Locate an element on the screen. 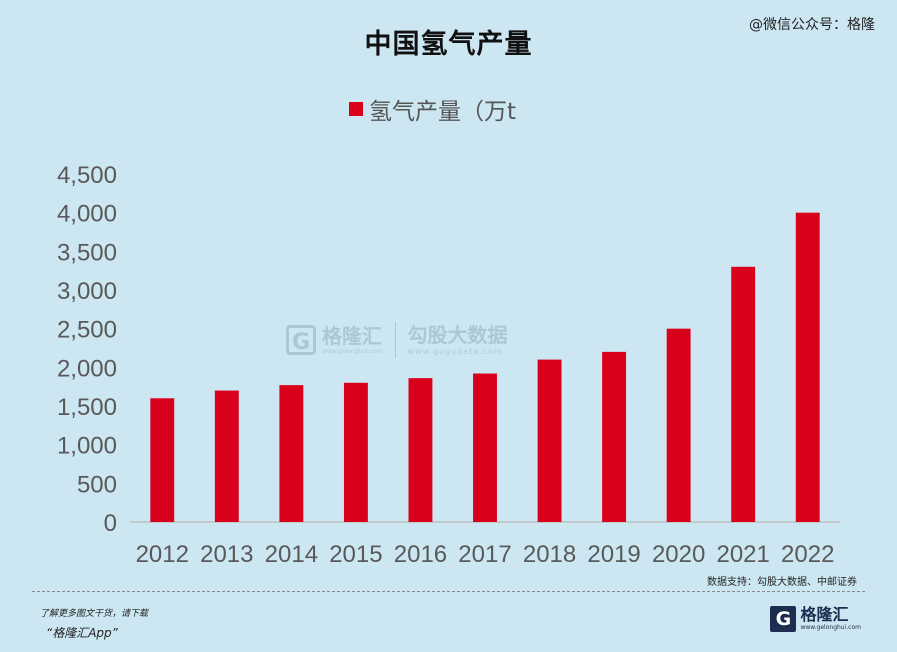 This screenshot has width=897, height=652. footer-app-name: “格隆汇App” is located at coordinates (82, 633).